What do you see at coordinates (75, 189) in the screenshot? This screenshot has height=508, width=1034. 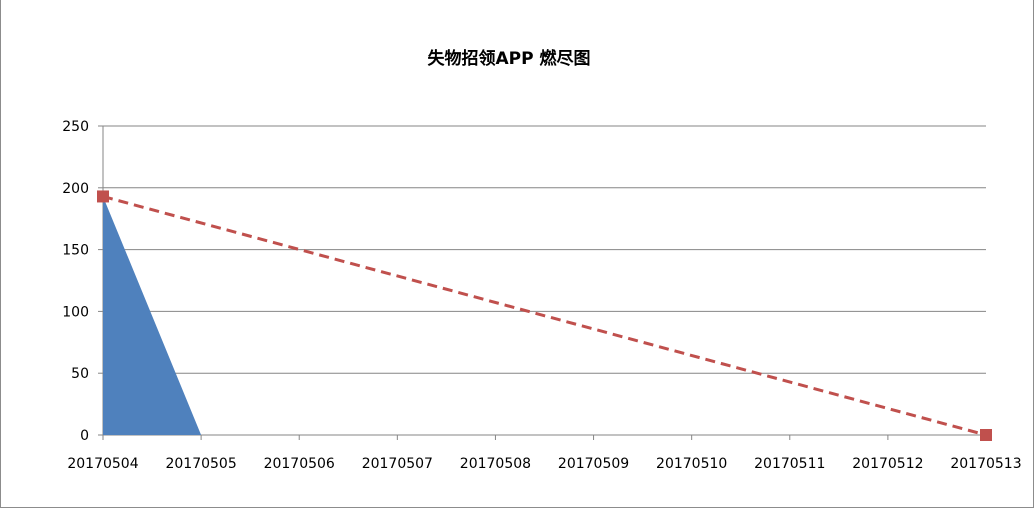 I see `y-tick-label: 200` at bounding box center [75, 189].